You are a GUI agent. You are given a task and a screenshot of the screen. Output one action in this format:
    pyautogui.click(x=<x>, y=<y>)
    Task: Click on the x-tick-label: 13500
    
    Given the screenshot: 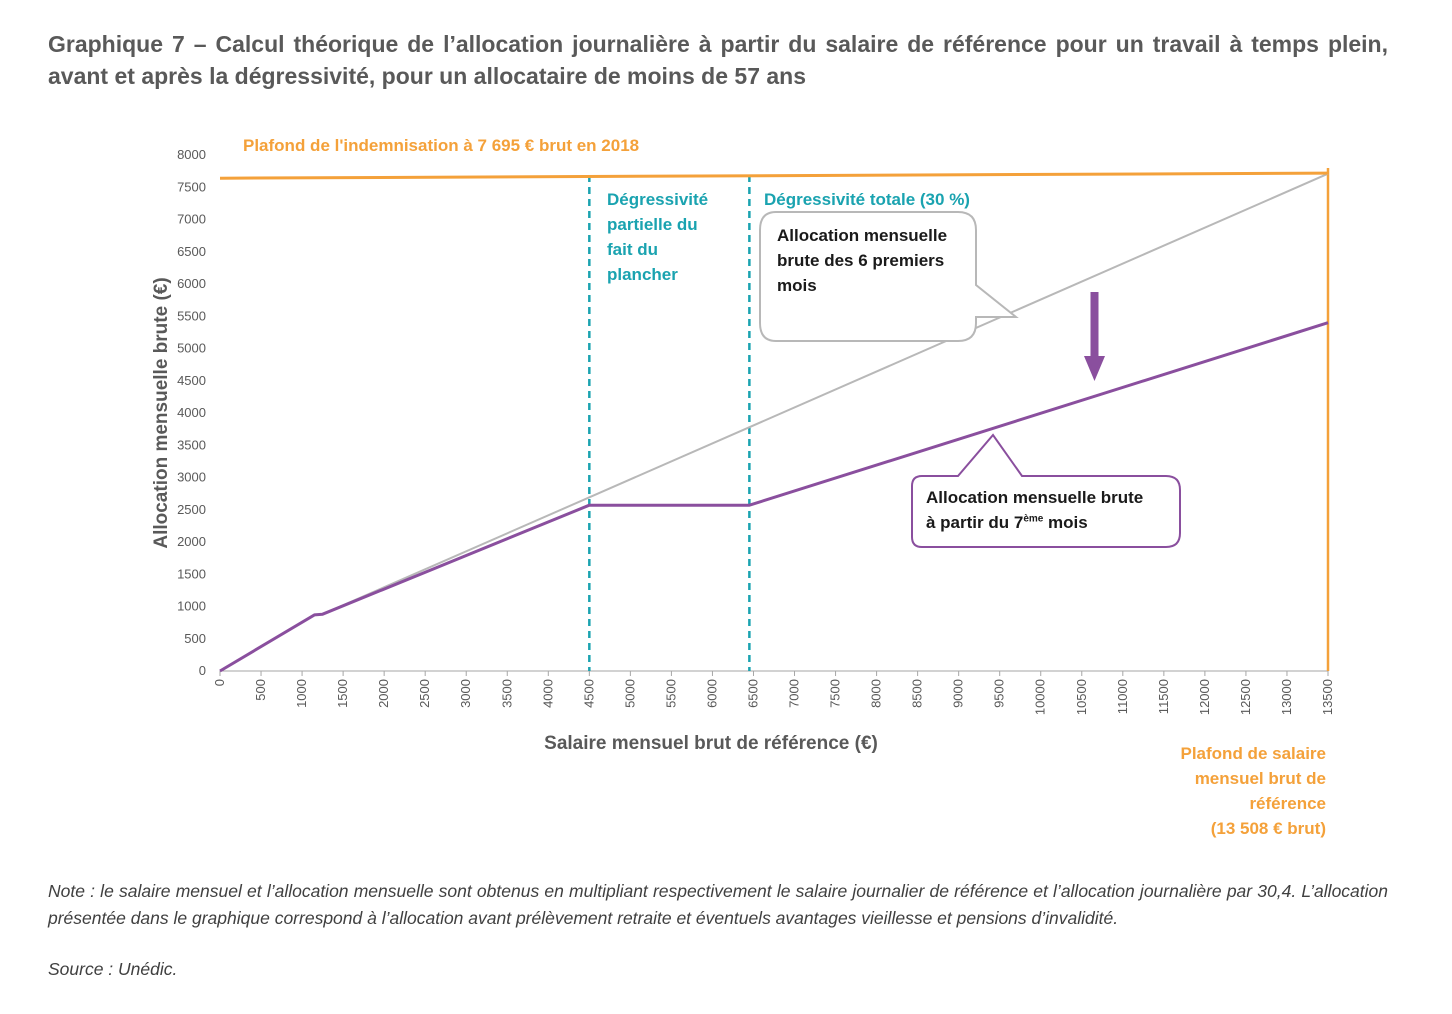 What is the action you would take?
    pyautogui.click(x=1327, y=697)
    